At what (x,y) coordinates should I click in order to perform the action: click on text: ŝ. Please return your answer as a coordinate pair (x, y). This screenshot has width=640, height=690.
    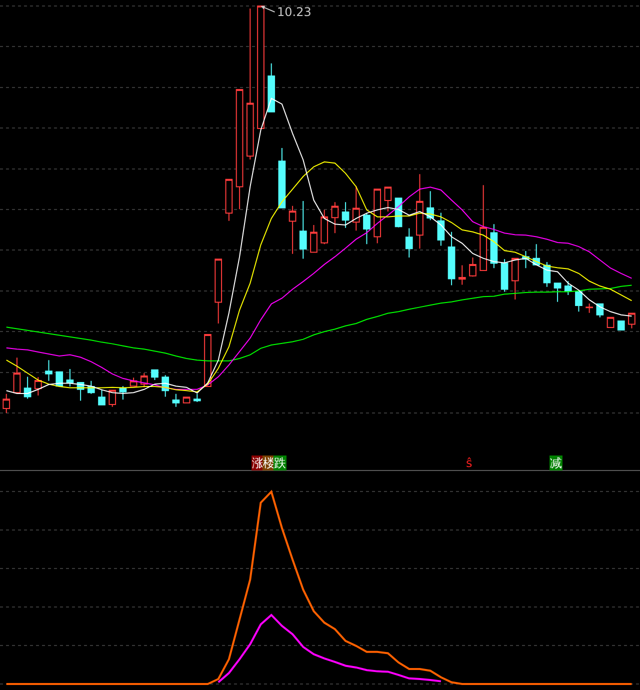
    Looking at the image, I should click on (469, 463).